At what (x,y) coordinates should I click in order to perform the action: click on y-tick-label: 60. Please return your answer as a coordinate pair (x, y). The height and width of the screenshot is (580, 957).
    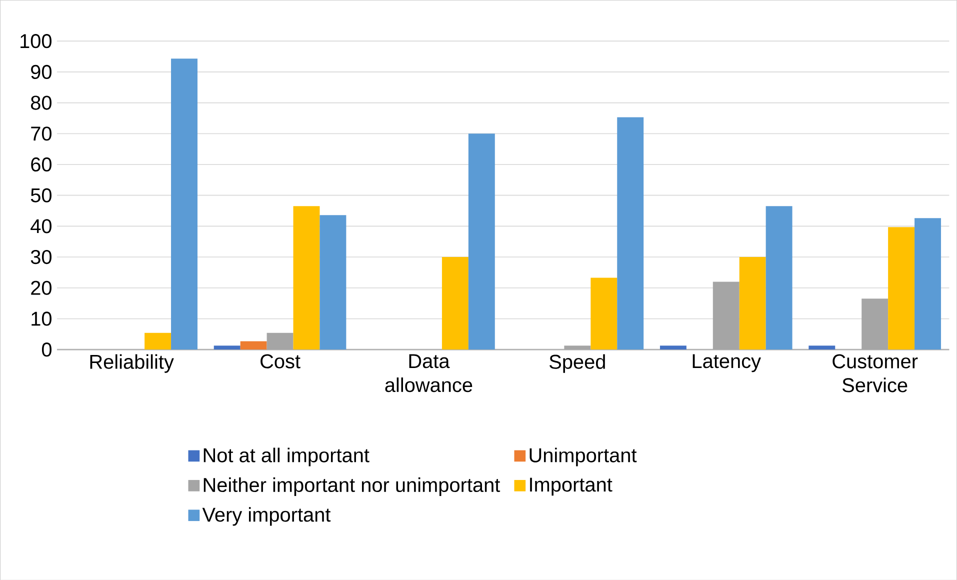
    Looking at the image, I should click on (41, 164).